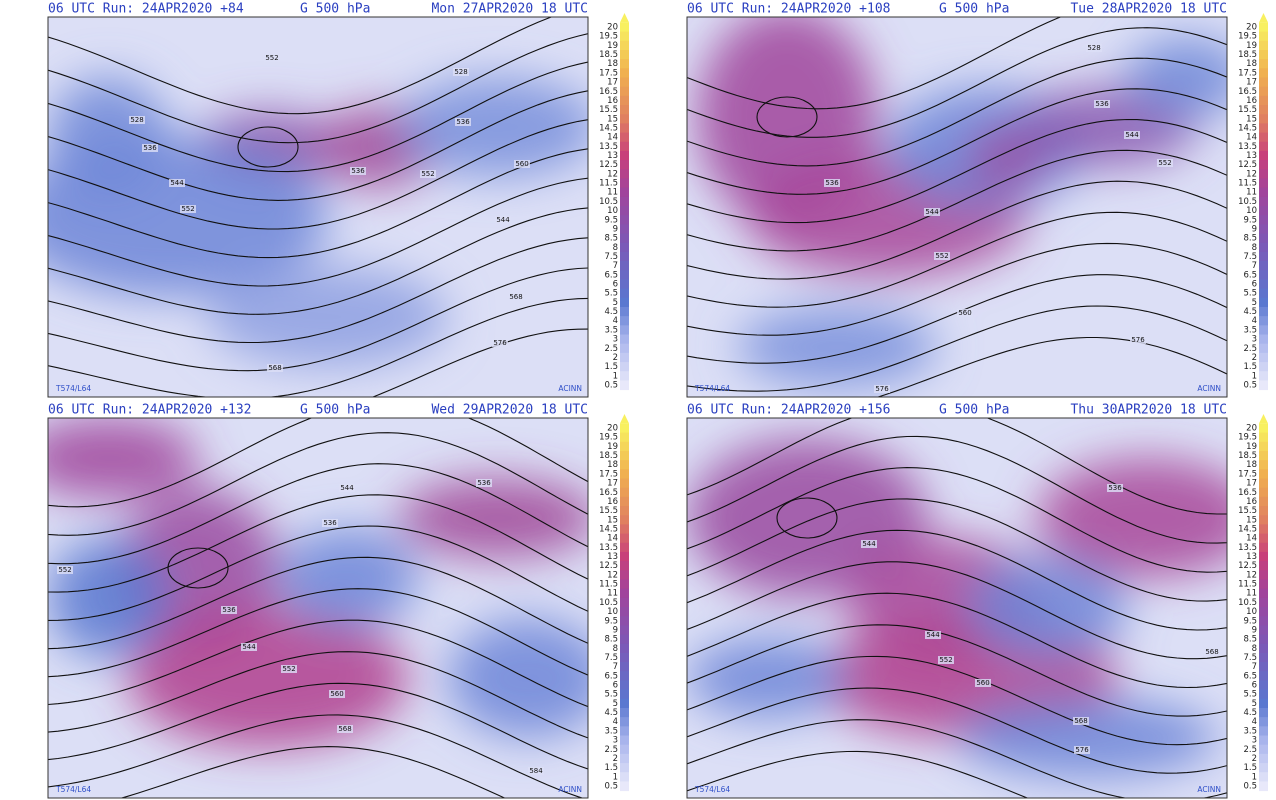  I want to click on colorbar-label: 9, so click(615, 630).